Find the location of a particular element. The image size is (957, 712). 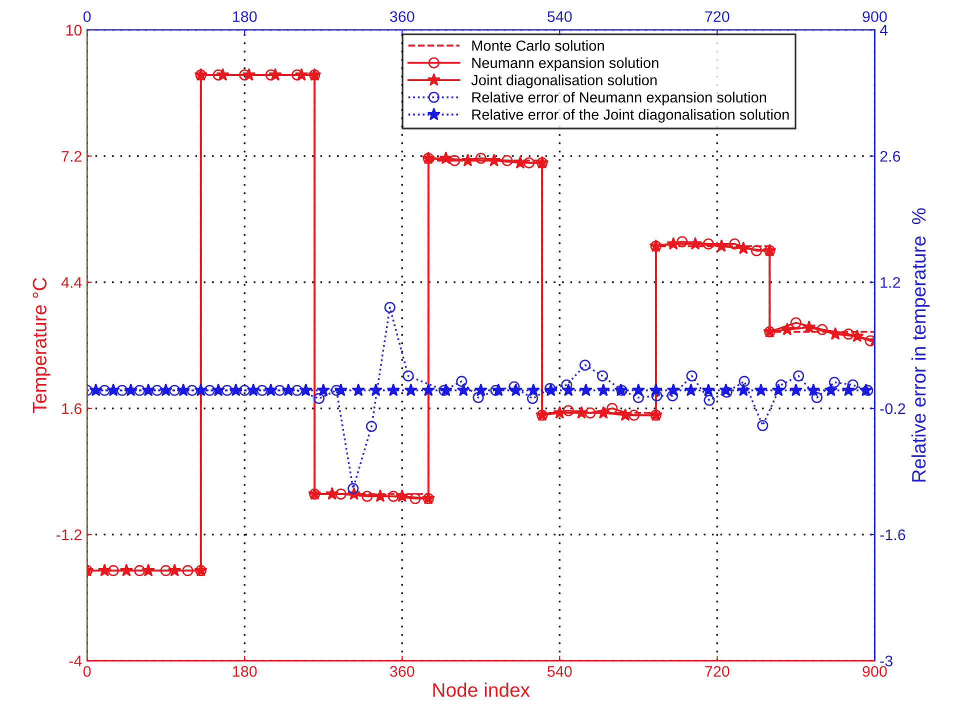

x2-tick-label: 0 is located at coordinates (87, 16).